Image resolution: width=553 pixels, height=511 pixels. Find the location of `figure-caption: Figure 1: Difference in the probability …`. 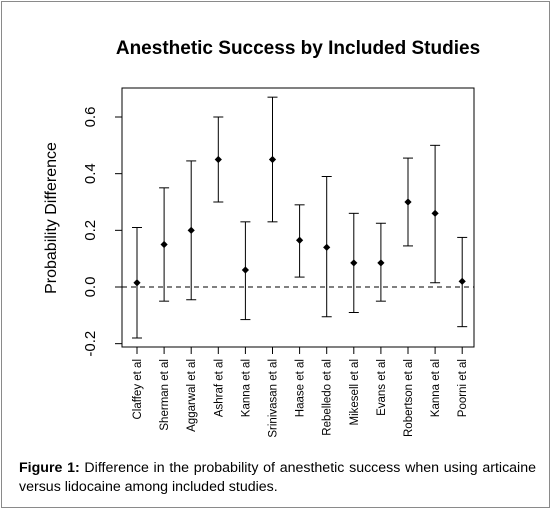

figure-caption: Figure 1: Difference in the probability … is located at coordinates (277, 478).